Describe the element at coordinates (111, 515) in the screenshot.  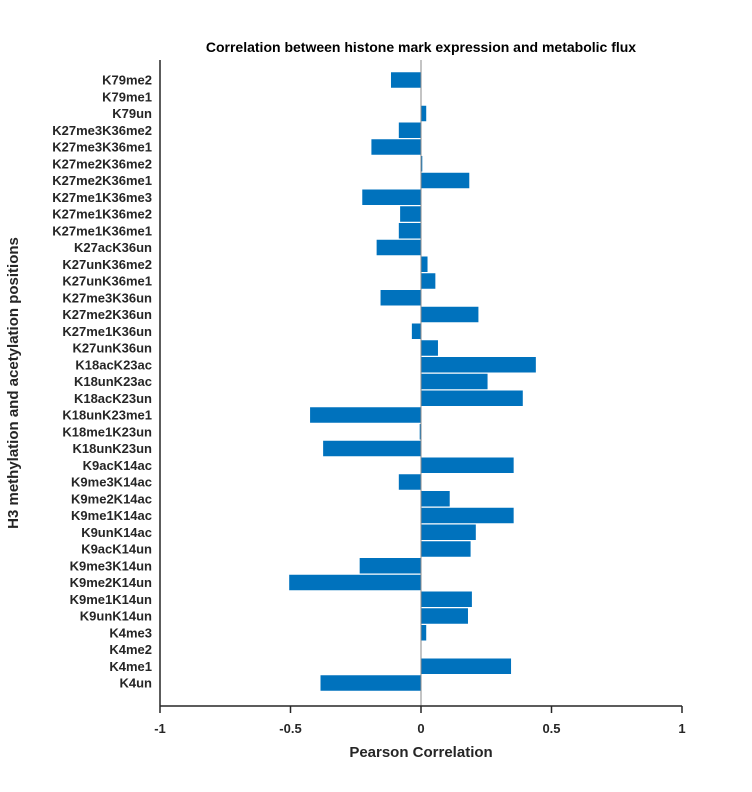
I see `y-tick-label: K9me1K14ac` at that location.